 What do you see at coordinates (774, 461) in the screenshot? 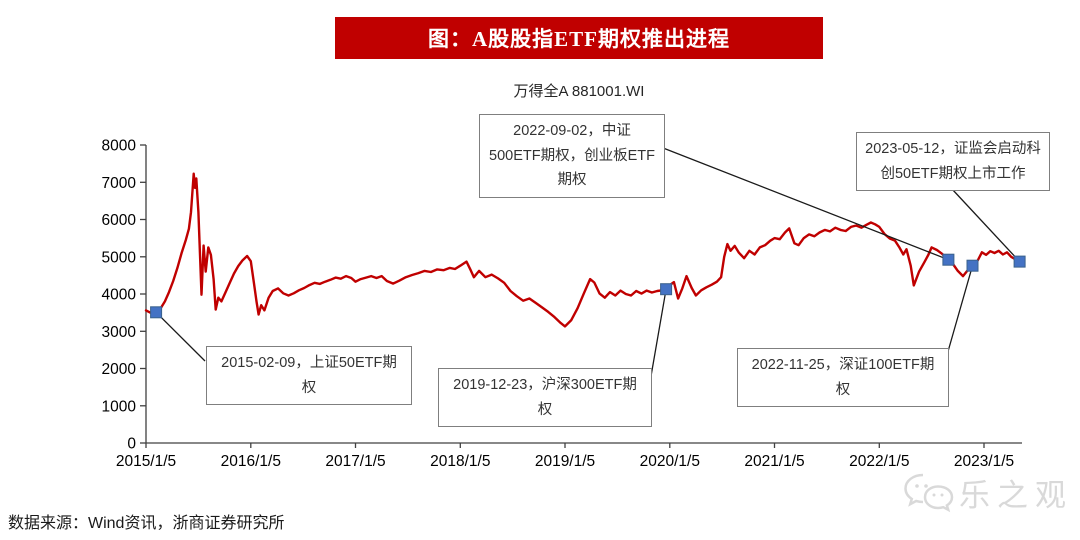
I see `x-tick-label: 2021/1/5` at bounding box center [774, 461].